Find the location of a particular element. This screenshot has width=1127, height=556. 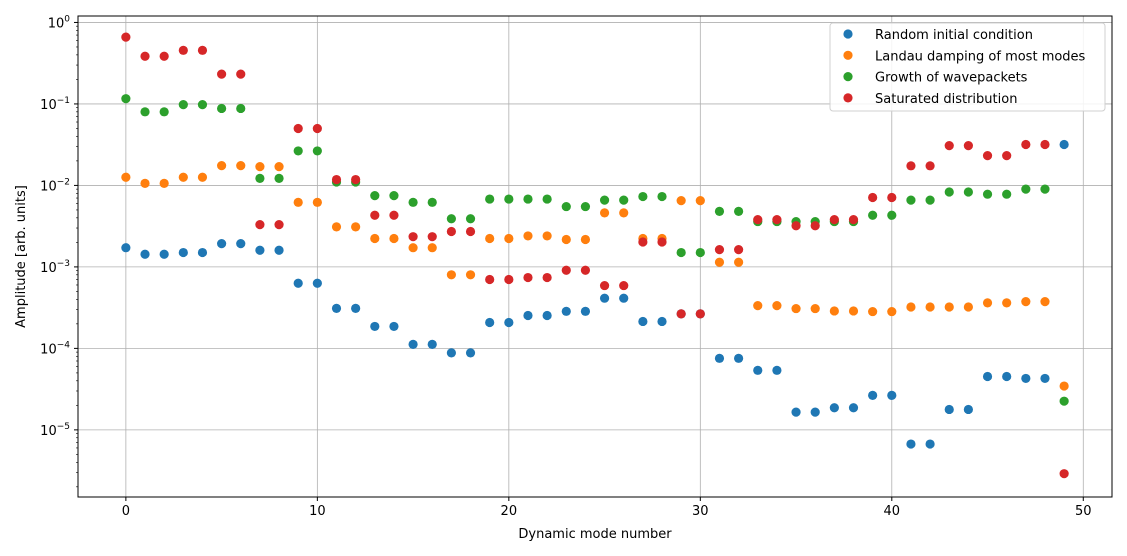

legend-label: Saturated distribution is located at coordinates (946, 99).